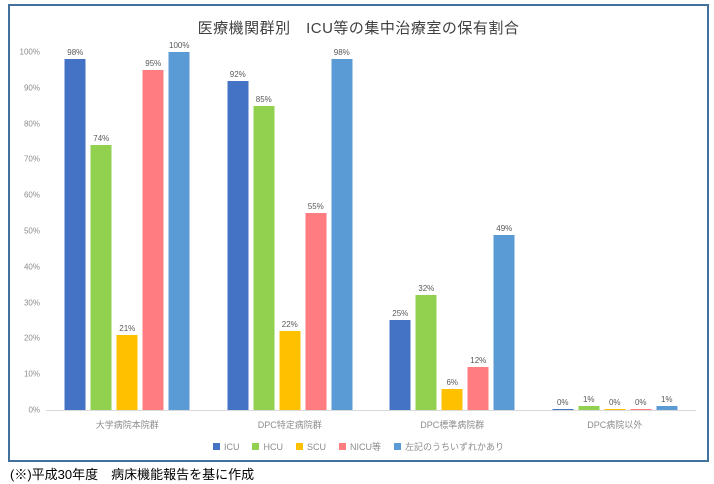 Image resolution: width=714 pixels, height=484 pixels. I want to click on bar-value-label: 55%, so click(315, 206).